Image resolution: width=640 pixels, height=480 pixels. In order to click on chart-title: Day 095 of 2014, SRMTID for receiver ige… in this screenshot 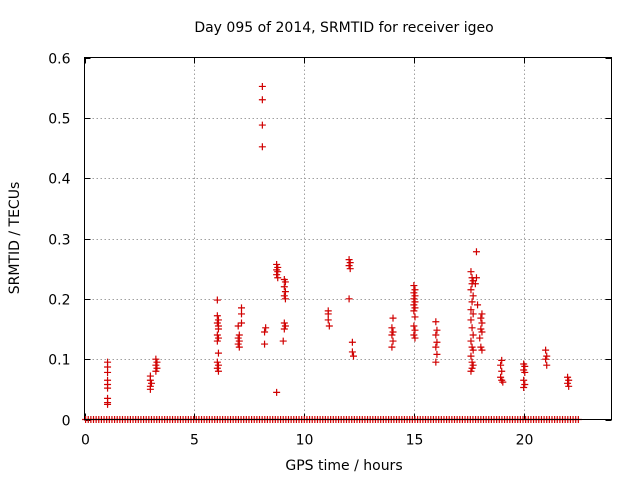, I will do `click(343, 28)`.